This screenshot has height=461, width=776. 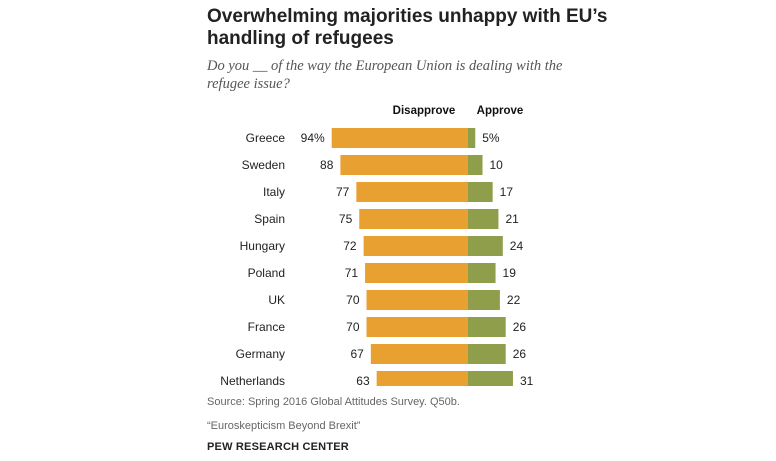 What do you see at coordinates (497, 165) in the screenshot?
I see `label-approve-sweden: 10` at bounding box center [497, 165].